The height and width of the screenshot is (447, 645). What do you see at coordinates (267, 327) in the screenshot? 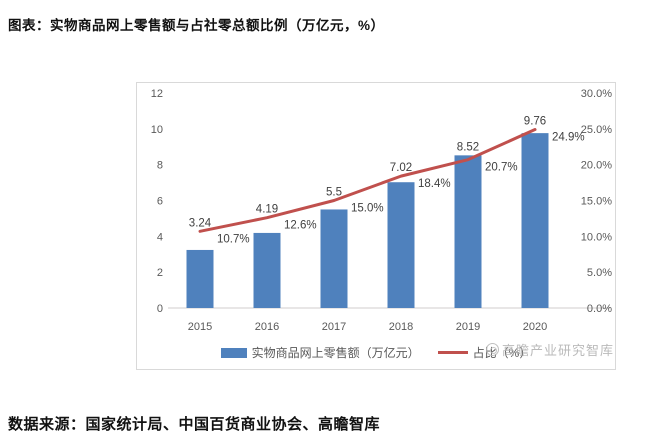
I see `x-axis-tick: 2016` at bounding box center [267, 327].